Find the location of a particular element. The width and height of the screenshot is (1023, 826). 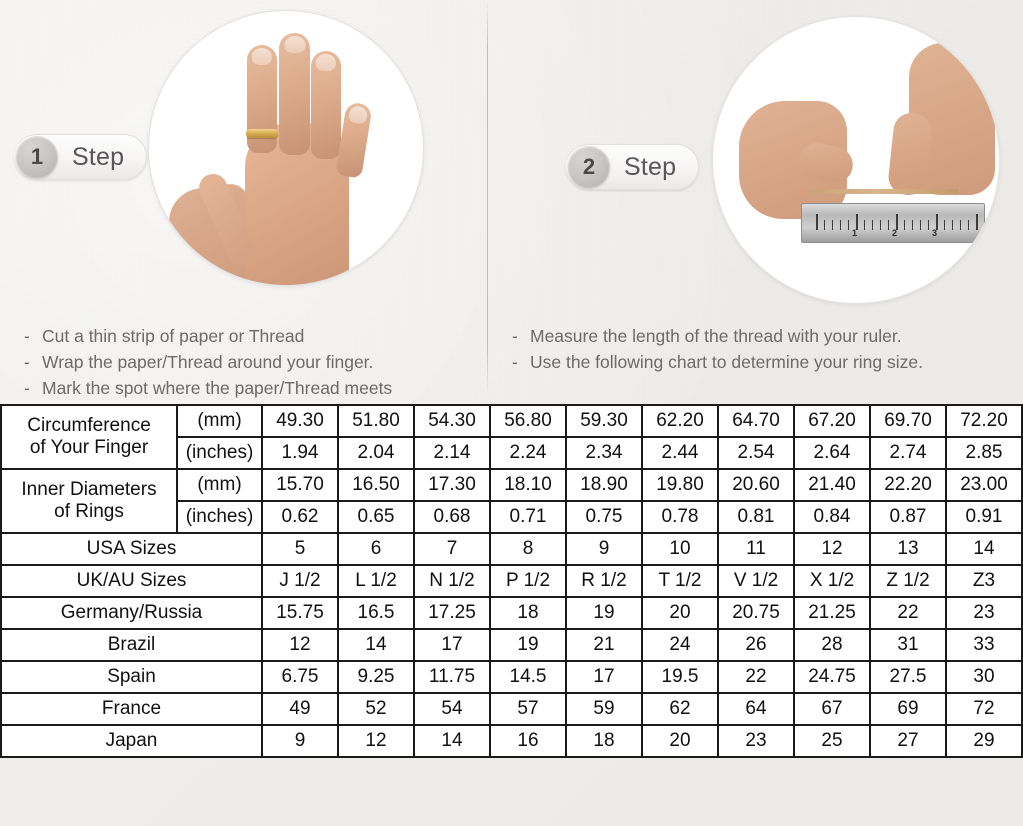

unit-label: (mm) is located at coordinates (219, 421).